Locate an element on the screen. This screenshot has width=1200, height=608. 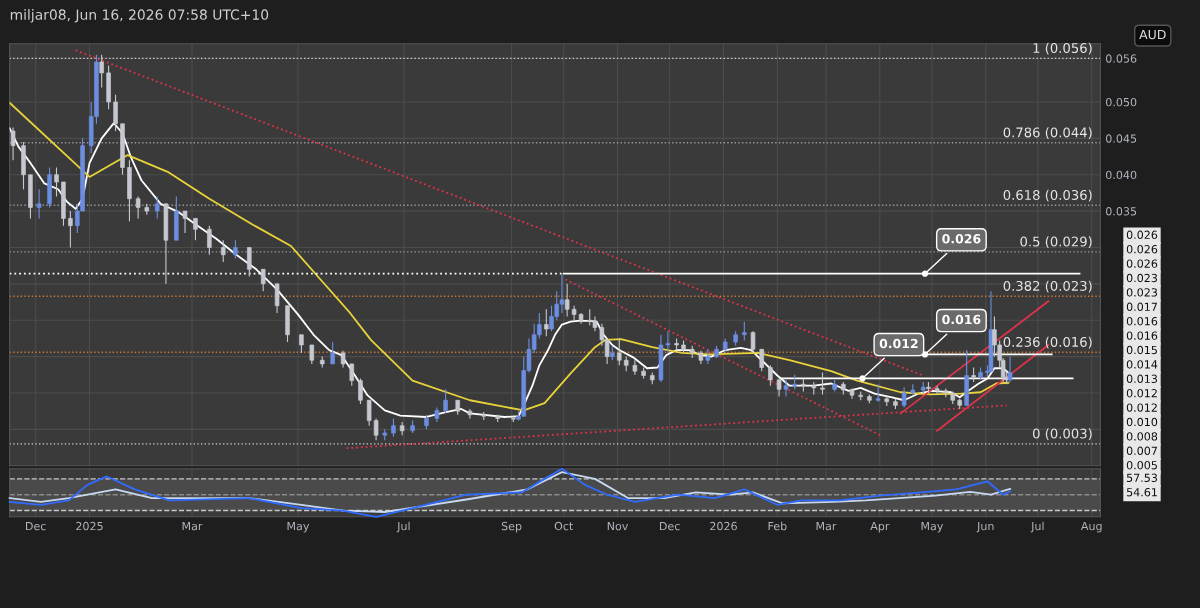
x-tick-label: 2025 is located at coordinates (89, 526).